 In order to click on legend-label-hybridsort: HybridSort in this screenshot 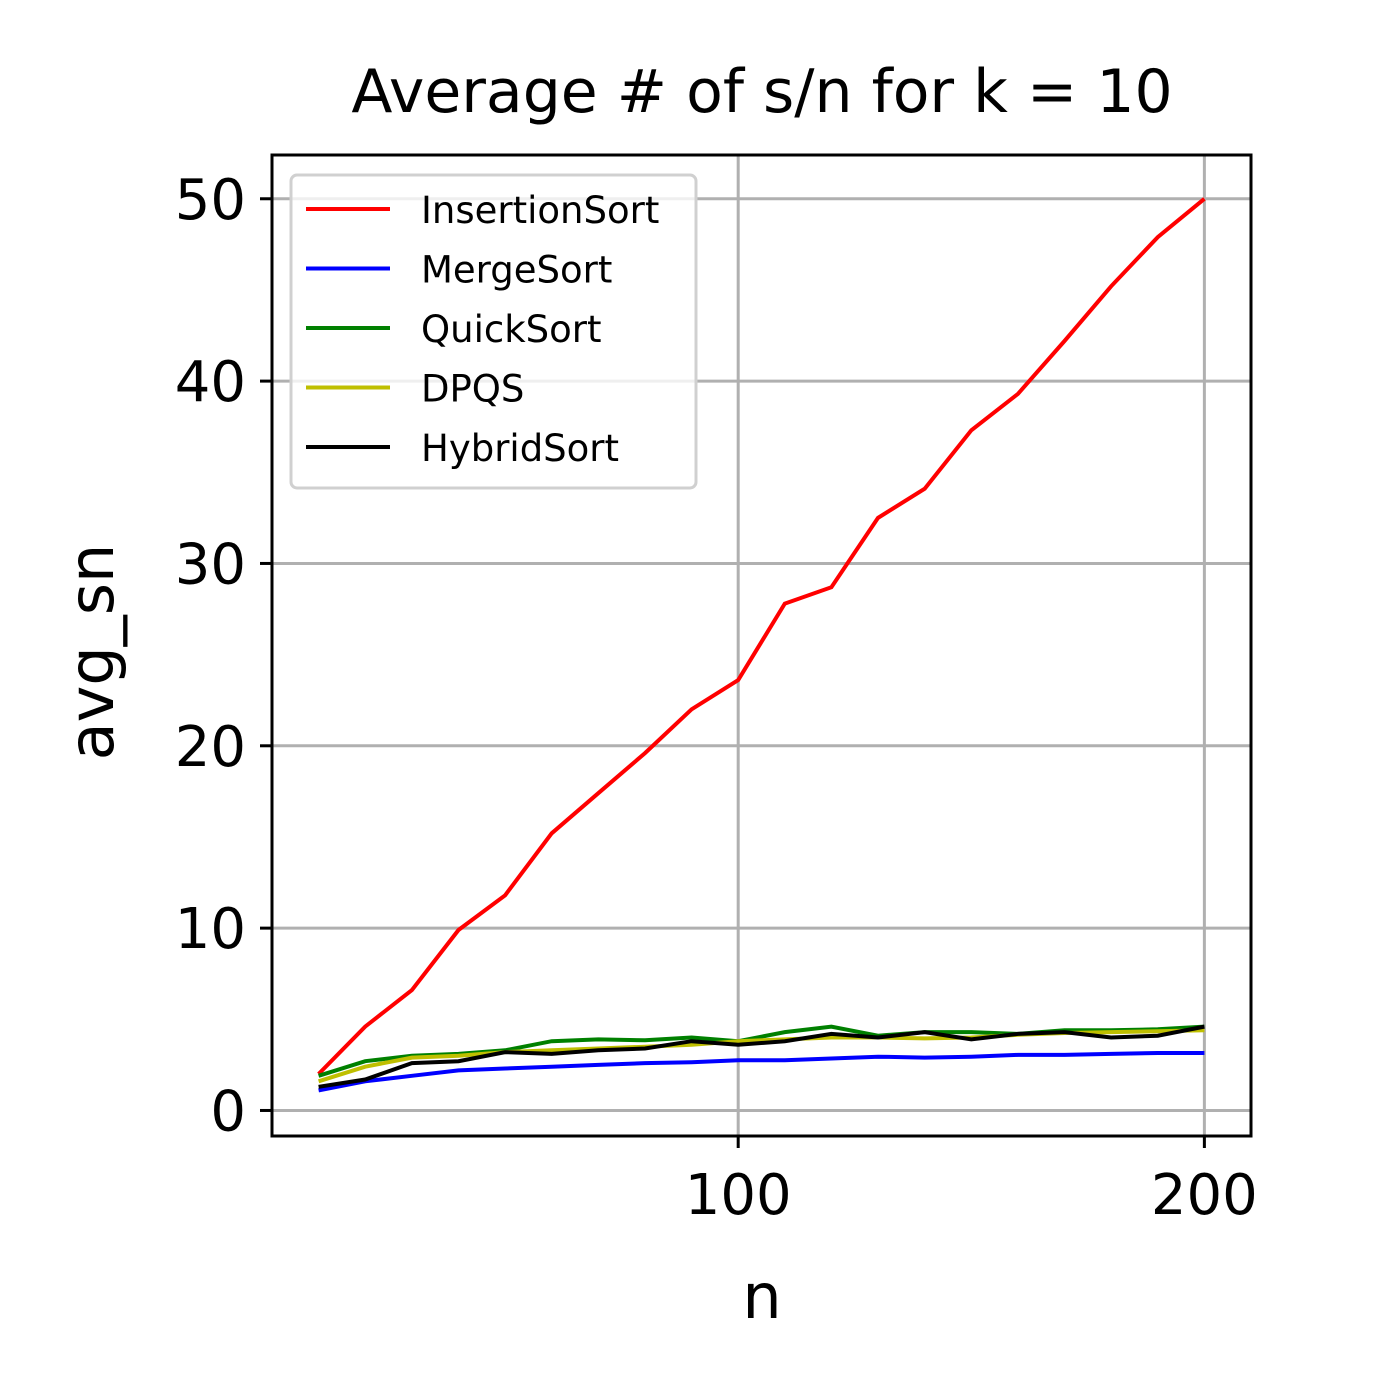, I will do `click(520, 448)`.